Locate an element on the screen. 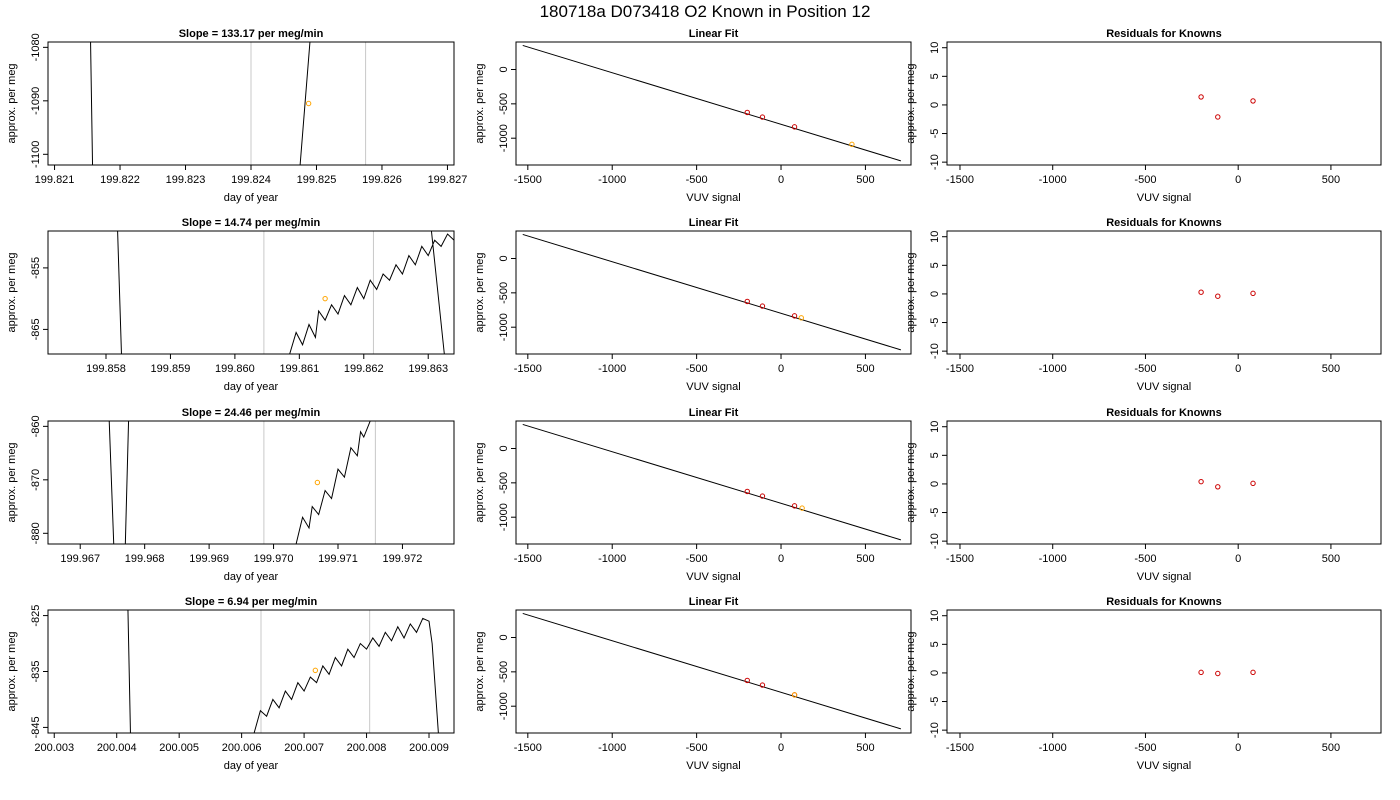 The image size is (1400, 800). x-tick-label: 199.968 is located at coordinates (145, 559).